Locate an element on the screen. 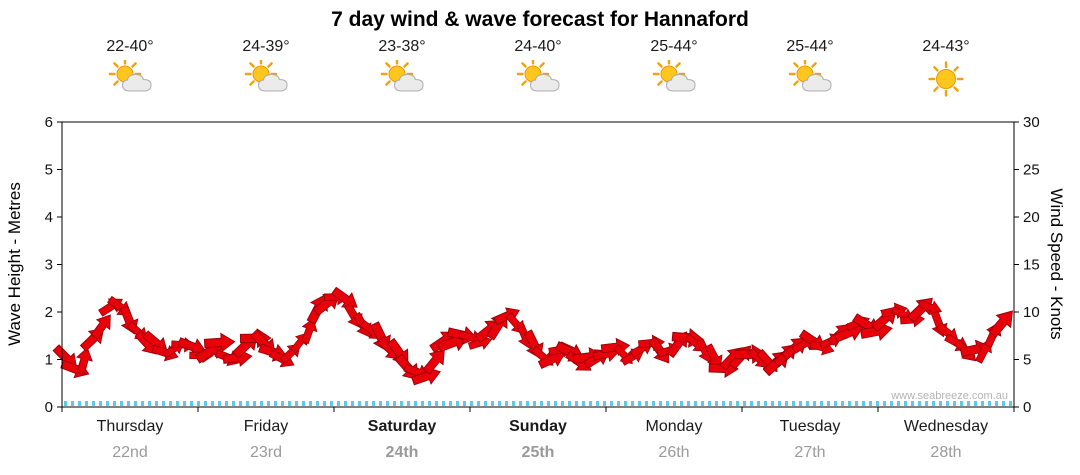 This screenshot has width=1080, height=475. day-dates-row: 22nd 23rd 24th 25th 26th 27th 28th is located at coordinates (538, 453).